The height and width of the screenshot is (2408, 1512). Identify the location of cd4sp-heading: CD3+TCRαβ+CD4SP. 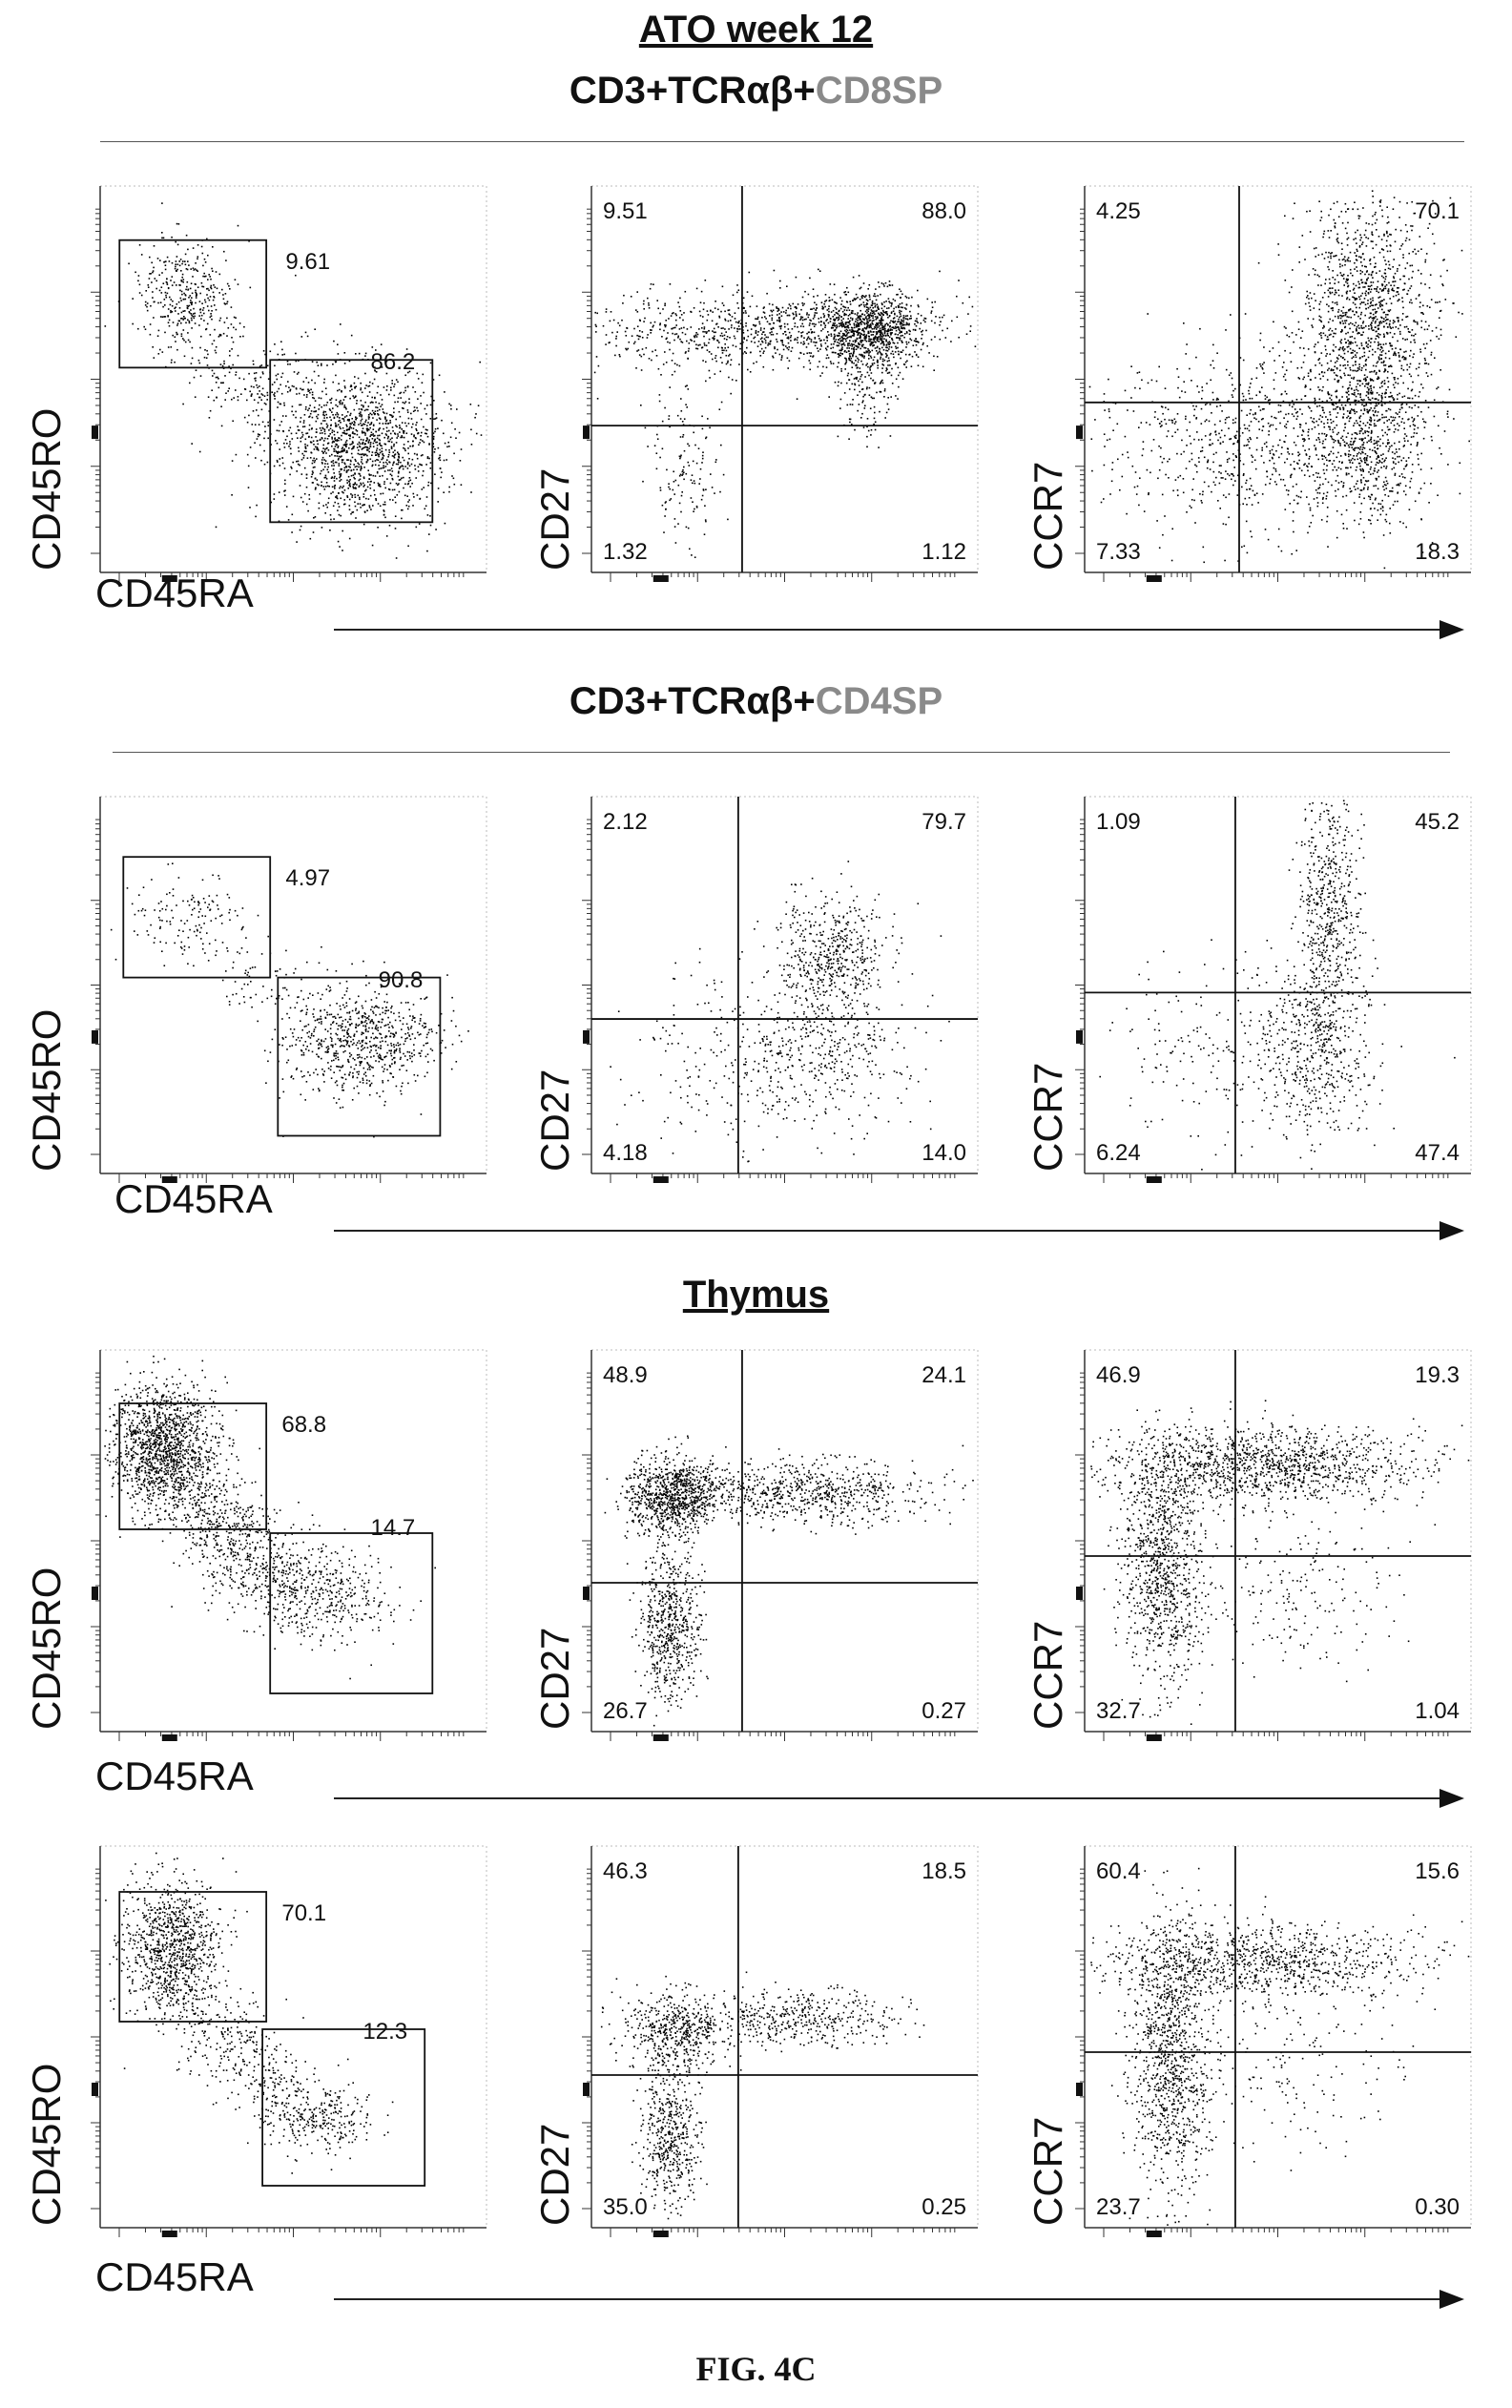
(756, 701).